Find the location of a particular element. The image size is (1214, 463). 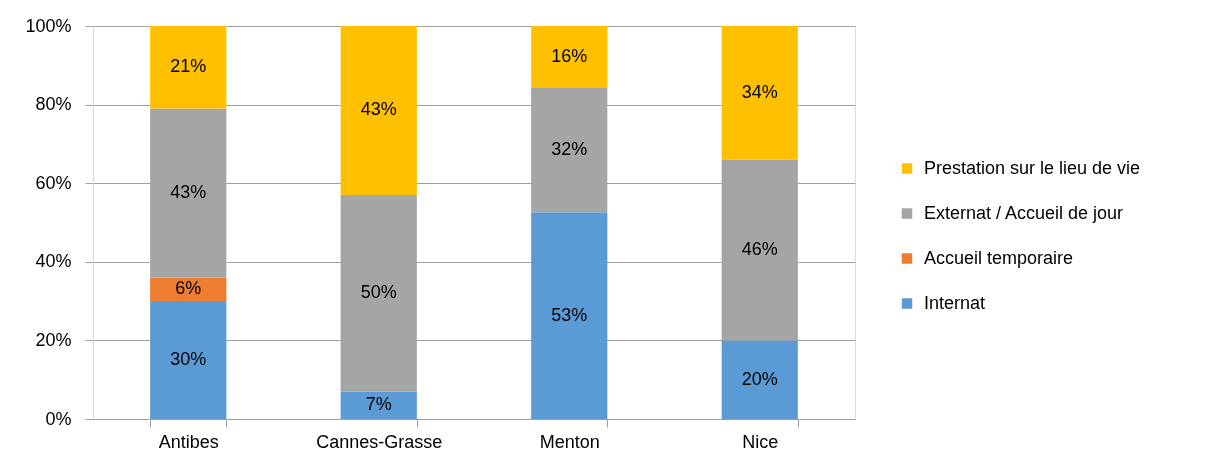

y-tick-label: 0% is located at coordinates (58, 418).